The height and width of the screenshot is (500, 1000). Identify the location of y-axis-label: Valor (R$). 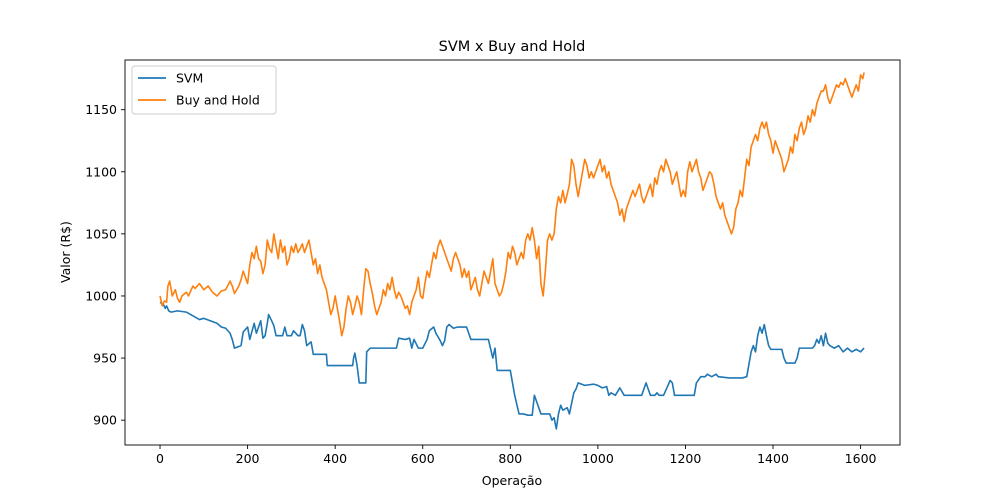
(65, 252).